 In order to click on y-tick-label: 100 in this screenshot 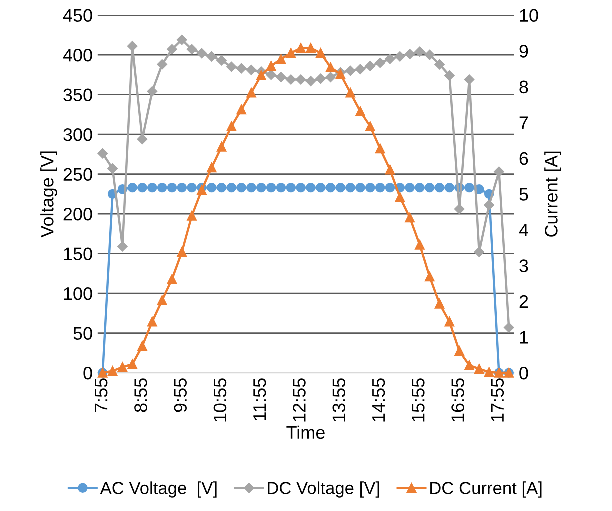, I will do `click(78, 293)`.